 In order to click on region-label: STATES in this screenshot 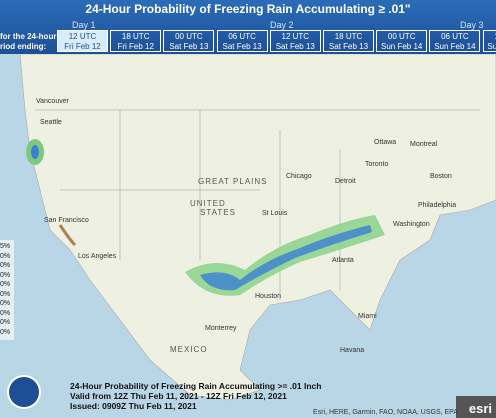, I will do `click(218, 212)`.